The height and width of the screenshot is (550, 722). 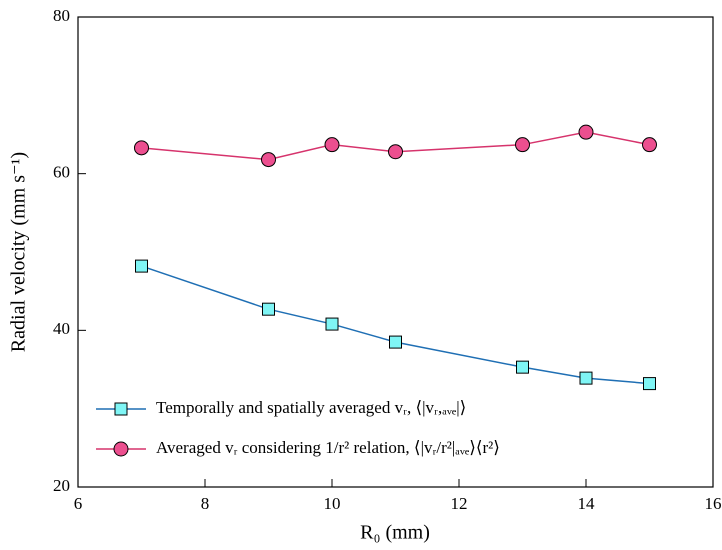 What do you see at coordinates (395, 533) in the screenshot?
I see `x-axis-label: R₀ (mm)` at bounding box center [395, 533].